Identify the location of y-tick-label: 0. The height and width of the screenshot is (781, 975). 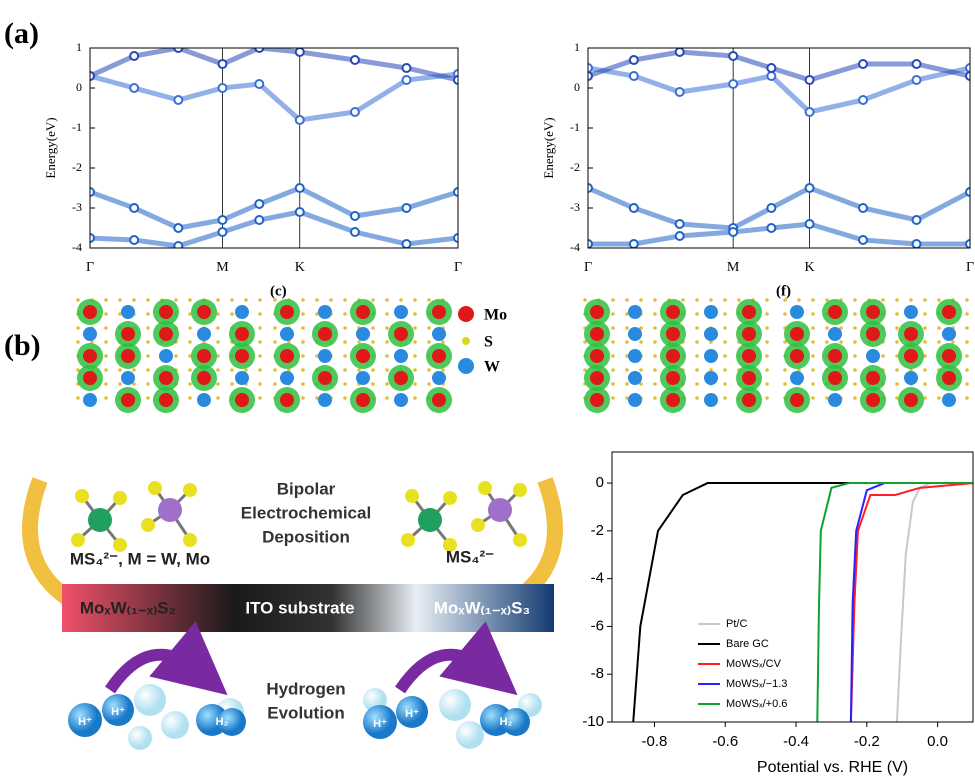
(79, 87).